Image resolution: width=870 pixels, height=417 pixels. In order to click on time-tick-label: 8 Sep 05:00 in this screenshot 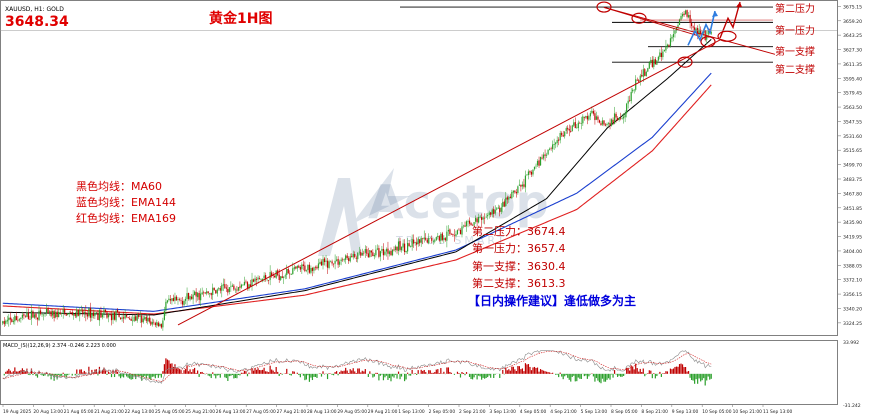, I will do `click(624, 412)`.